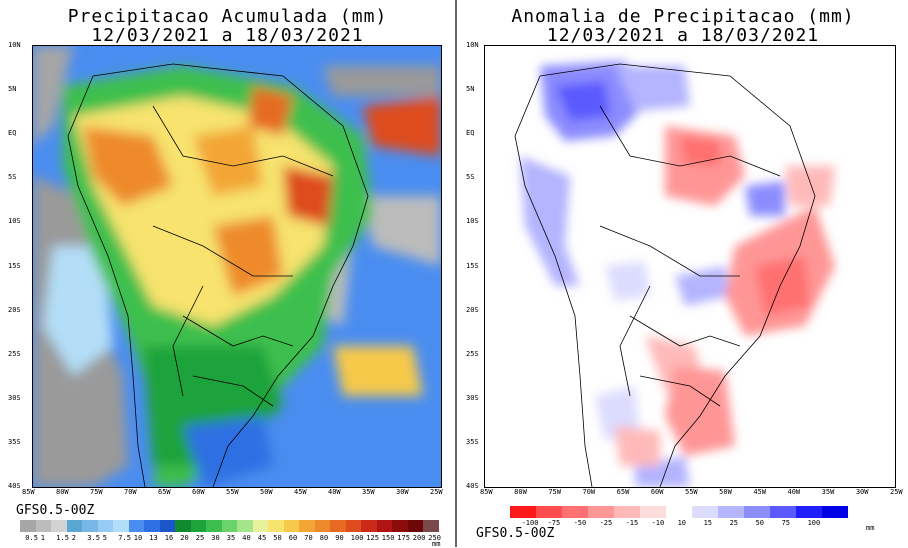 The width and height of the screenshot is (908, 548). I want to click on latitude-label: 10S, so click(14, 221).